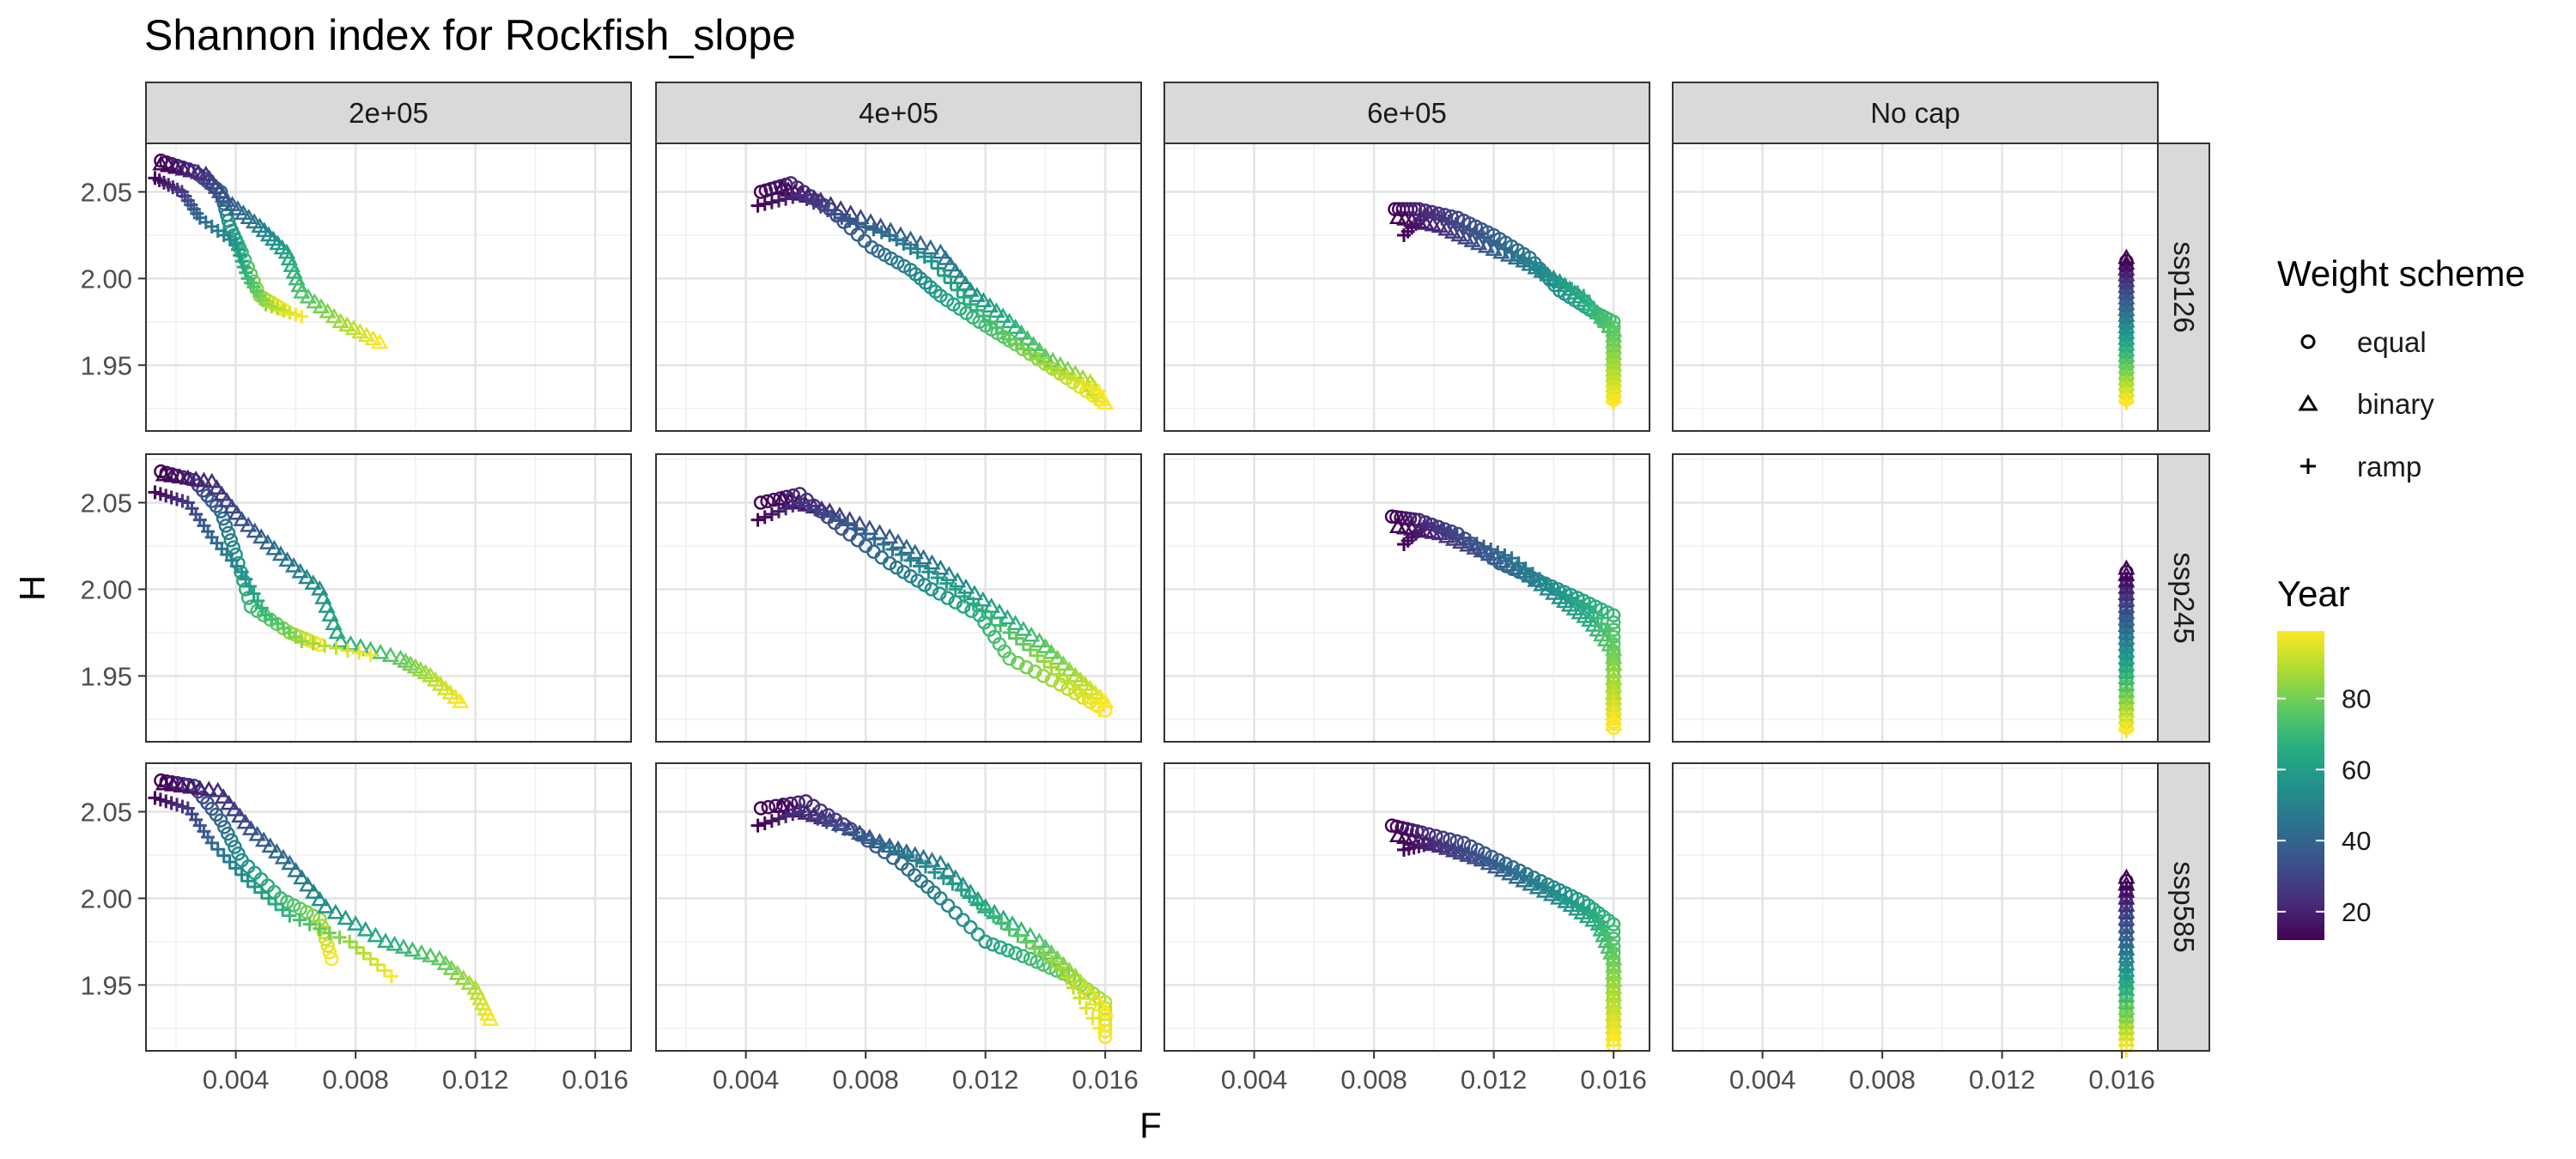  Describe the element at coordinates (1407, 113) in the screenshot. I see `facet-strip-label: 6e+05` at that location.